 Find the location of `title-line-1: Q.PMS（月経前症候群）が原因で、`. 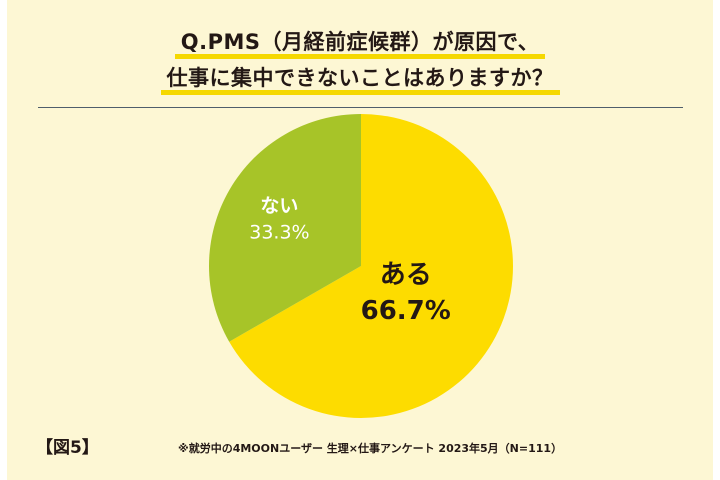

title-line-1: Q.PMS（月経前症候群）が原因で、 is located at coordinates (360, 42).